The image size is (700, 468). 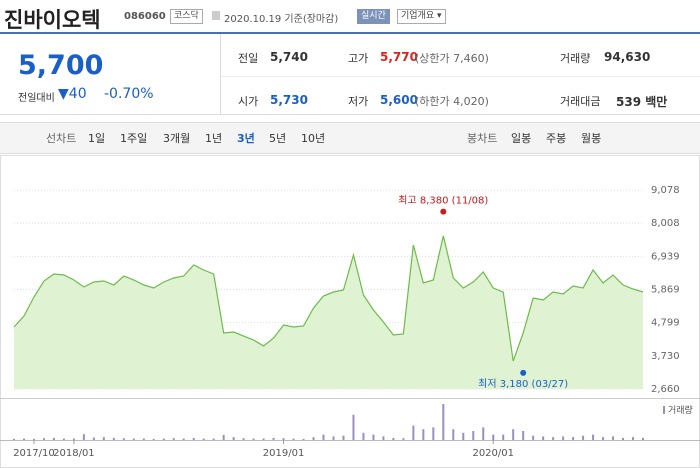 I want to click on period-tab: 10년, so click(x=313, y=138).